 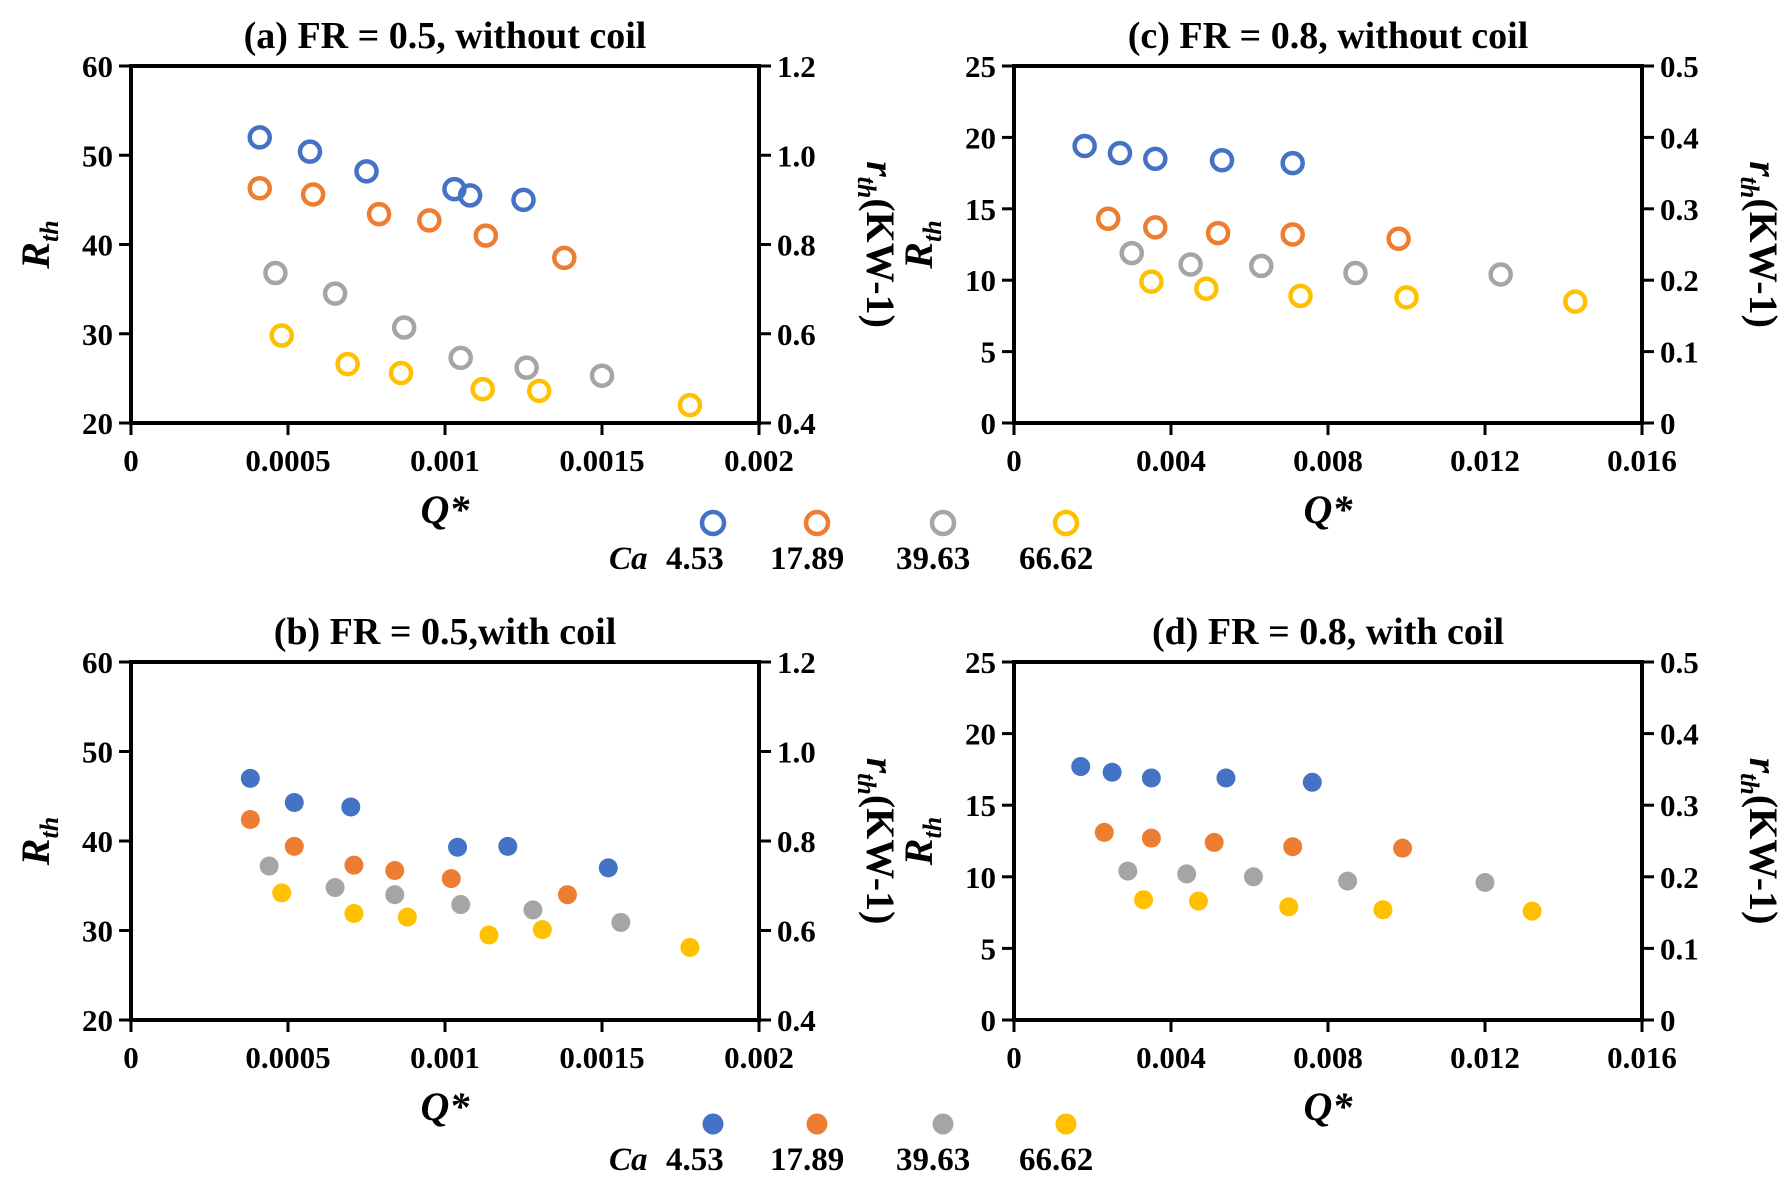 What do you see at coordinates (851, 543) in the screenshot?
I see `legend-1: Ca 4.53 17.89 39.63 66.62` at bounding box center [851, 543].